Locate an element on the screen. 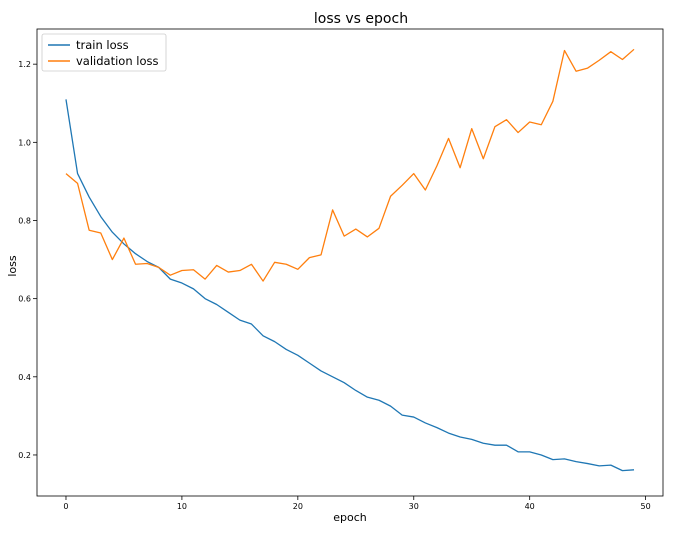 This screenshot has width=693, height=533. legend: train loss validation loss is located at coordinates (104, 52).